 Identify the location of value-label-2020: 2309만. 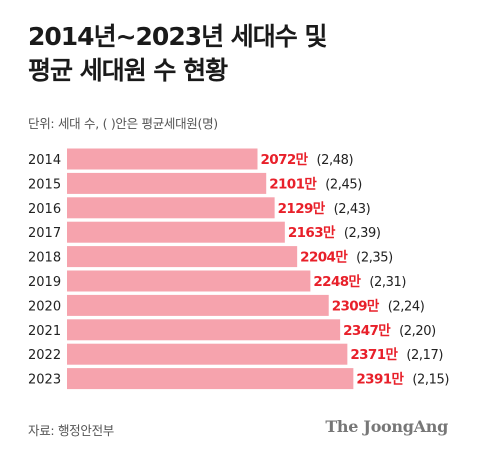
(356, 306).